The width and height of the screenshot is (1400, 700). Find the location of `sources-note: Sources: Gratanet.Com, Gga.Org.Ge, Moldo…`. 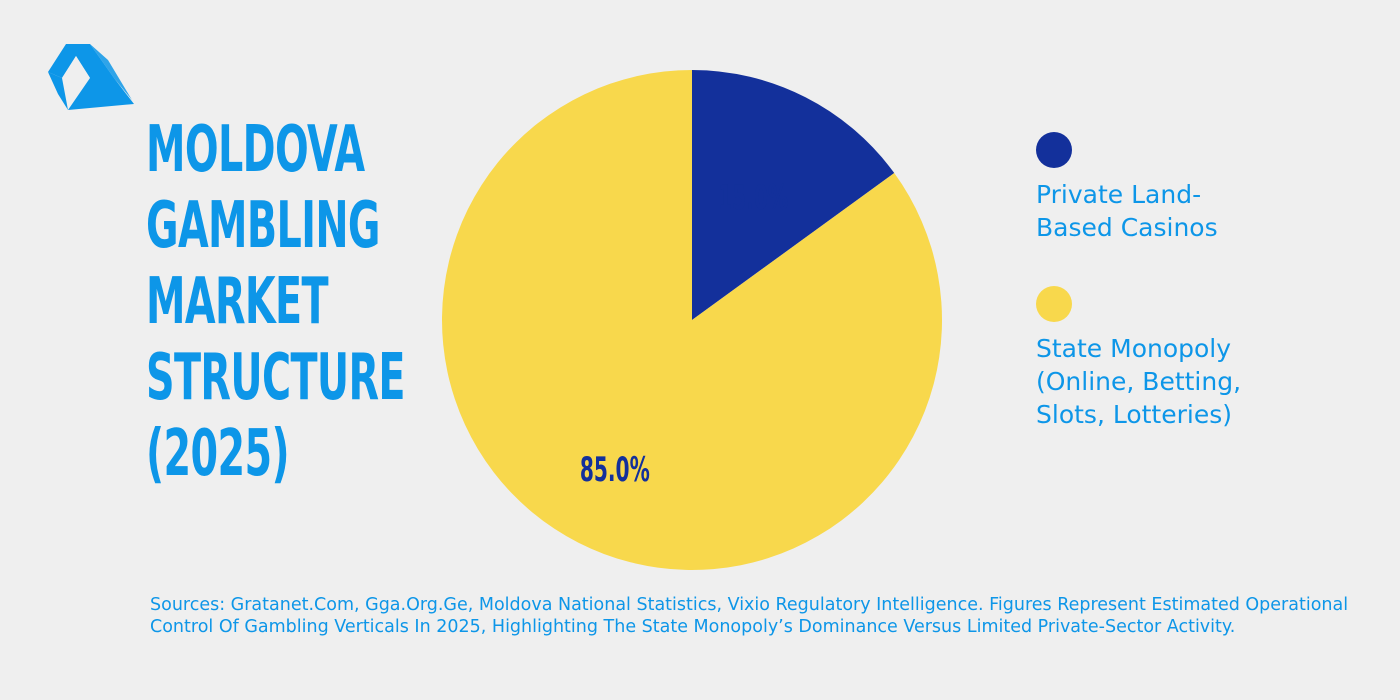

sources-note: Sources: Gratanet.Com, Gga.Org.Ge, Moldo… is located at coordinates (749, 616).